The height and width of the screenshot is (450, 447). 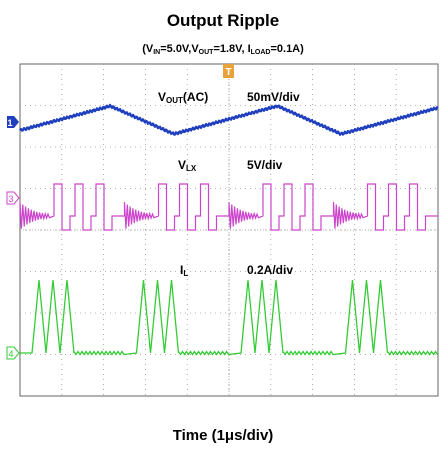 I want to click on chart-title: Output Ripple, so click(x=223, y=20).